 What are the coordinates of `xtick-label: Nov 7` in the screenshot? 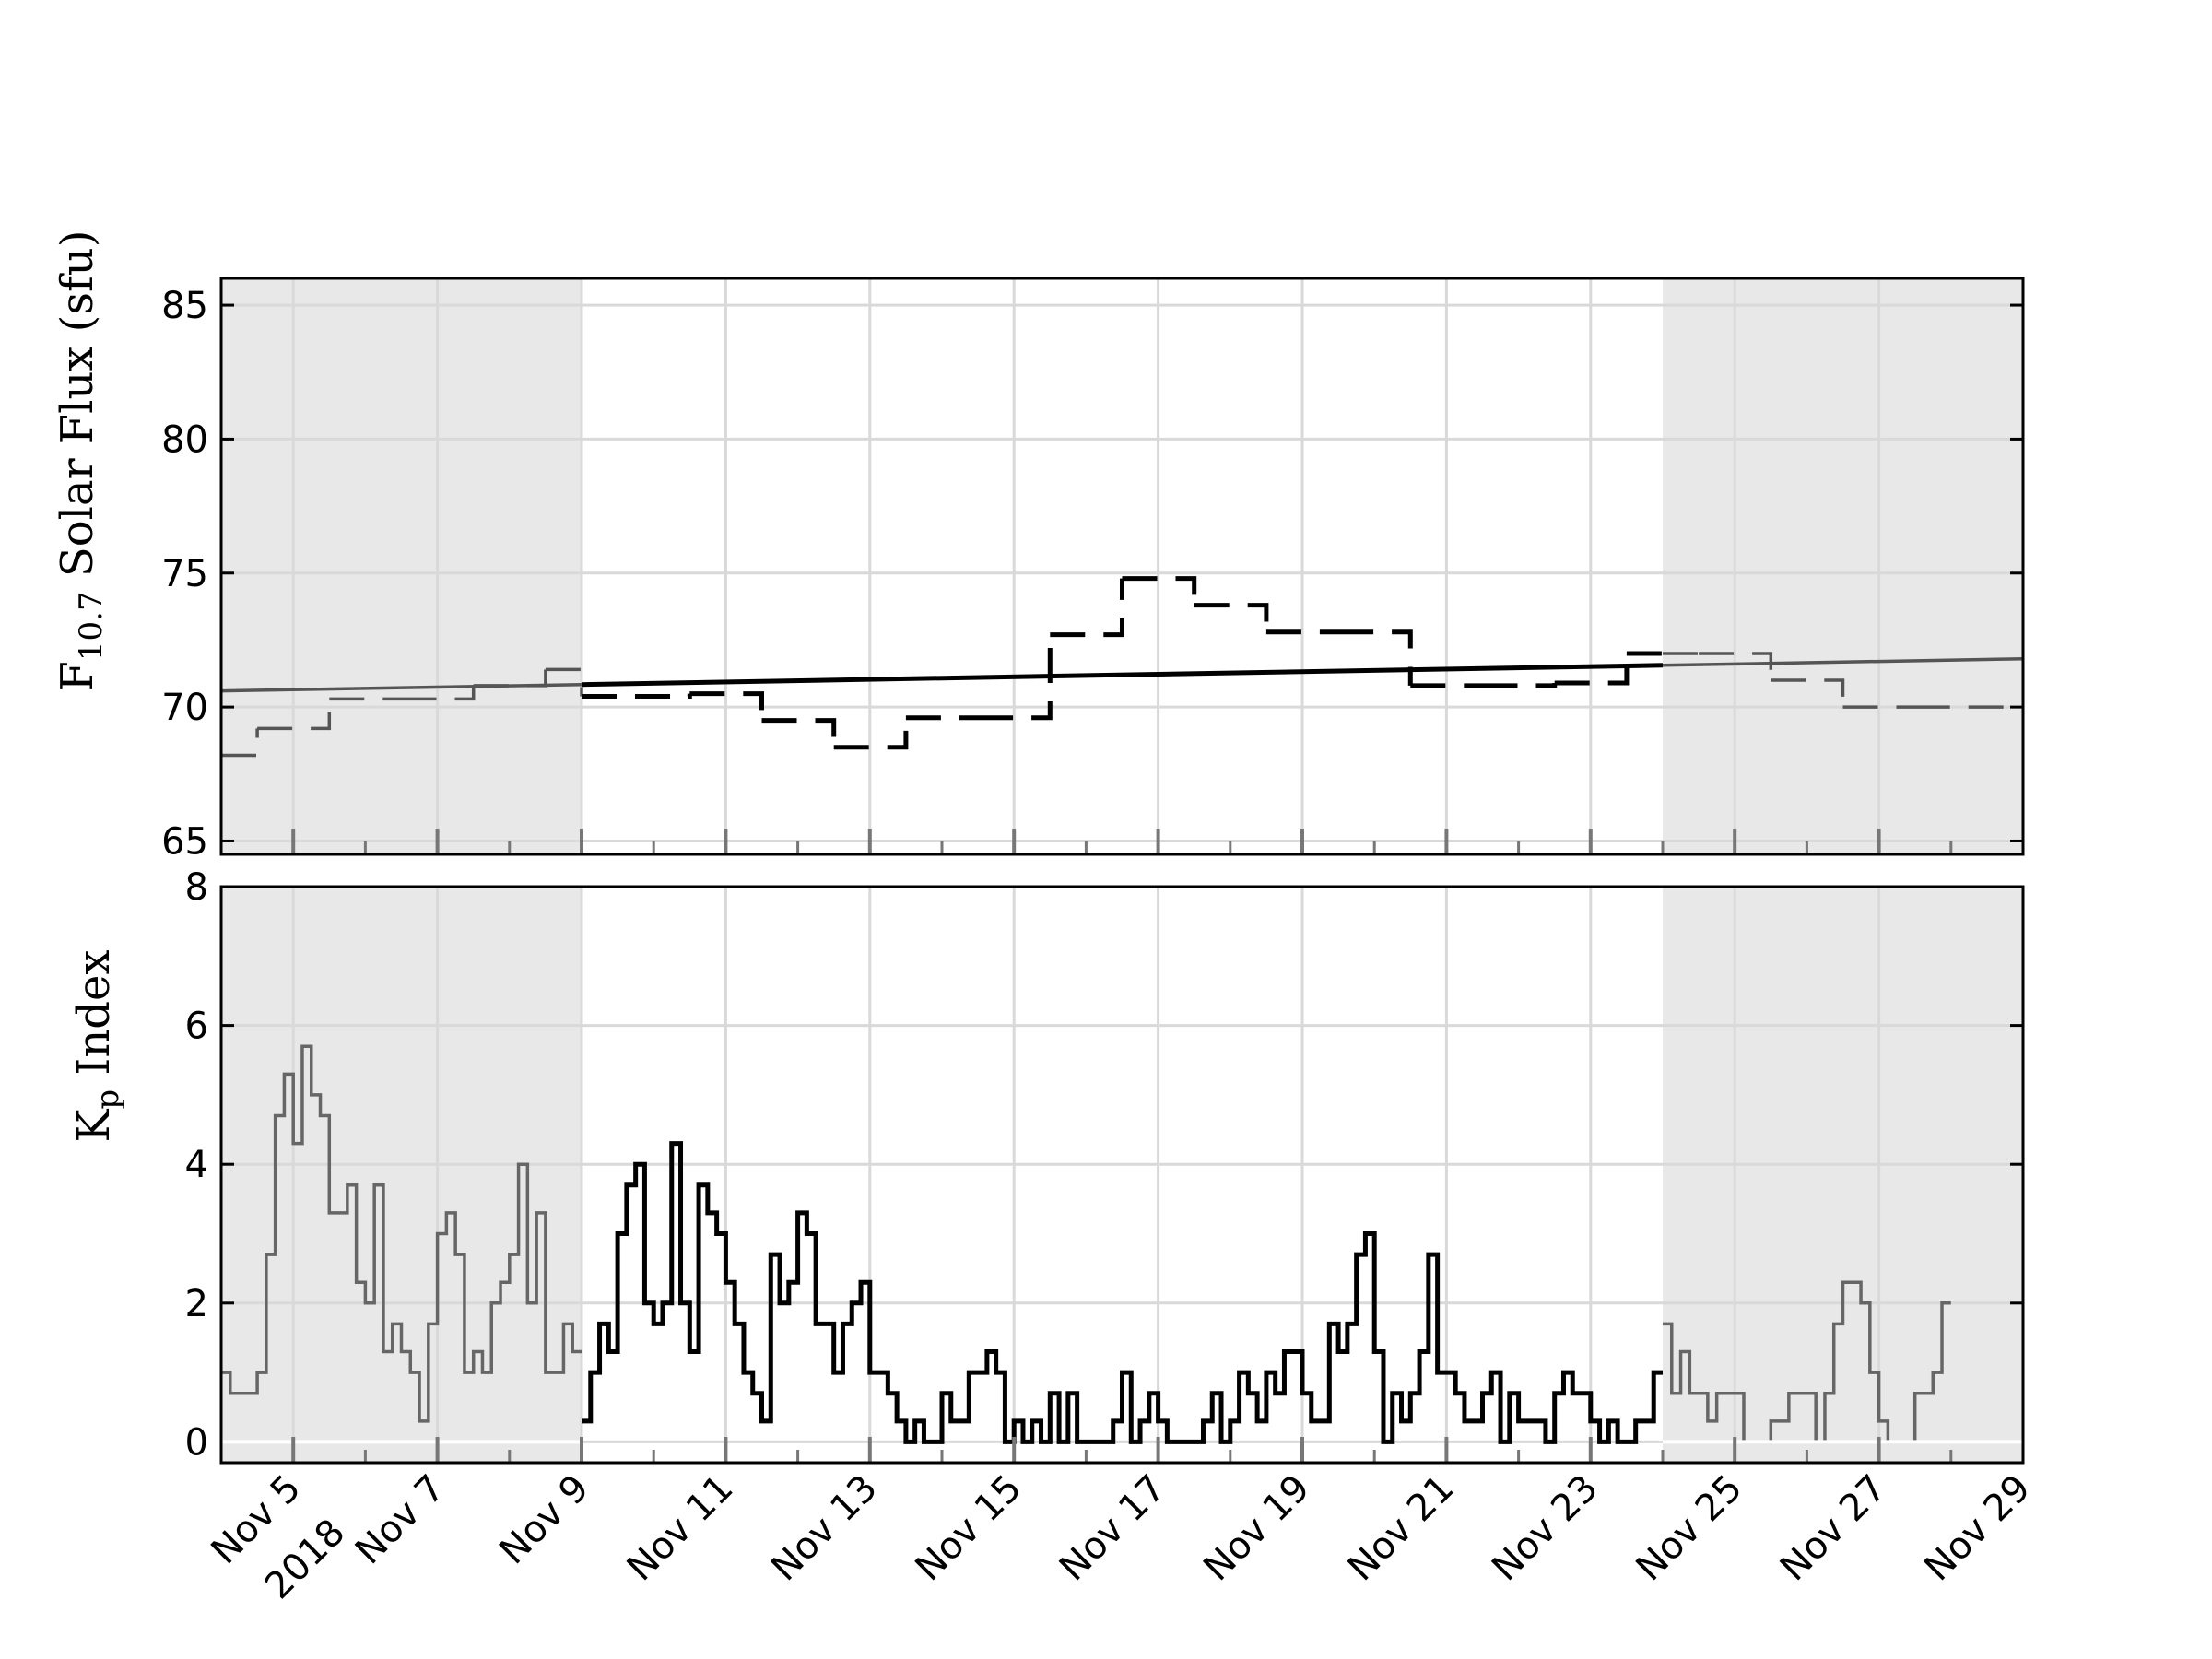 It's located at (400, 1520).